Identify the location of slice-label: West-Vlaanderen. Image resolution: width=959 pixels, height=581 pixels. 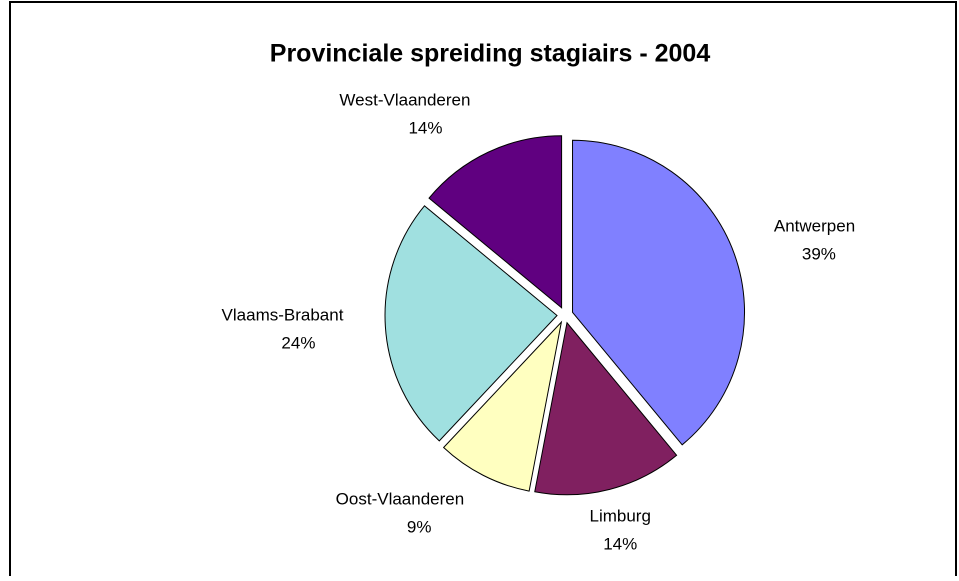
(404, 100).